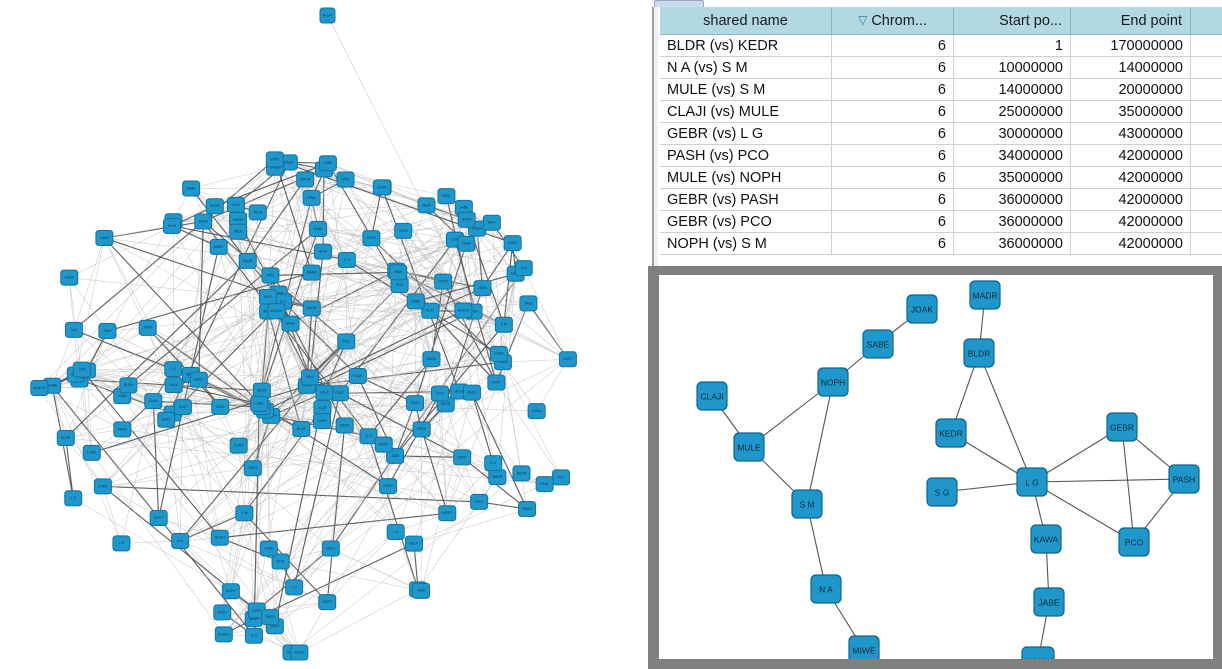 Image resolution: width=1222 pixels, height=669 pixels. Describe the element at coordinates (259, 403) in the screenshot. I see `large-network-node: LOWL` at that location.